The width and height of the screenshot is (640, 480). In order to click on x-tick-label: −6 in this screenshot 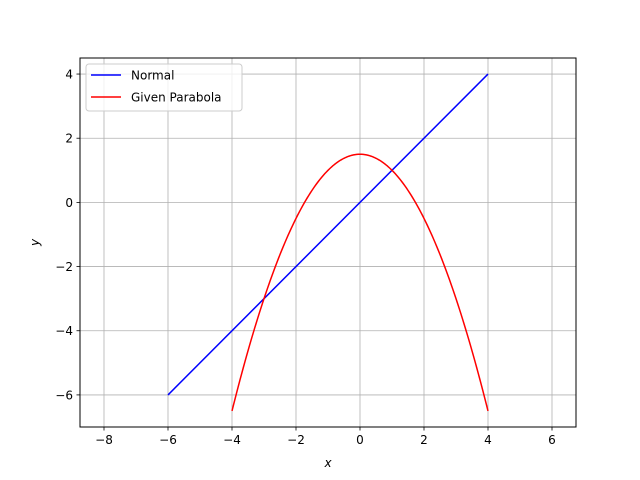, I will do `click(168, 440)`.